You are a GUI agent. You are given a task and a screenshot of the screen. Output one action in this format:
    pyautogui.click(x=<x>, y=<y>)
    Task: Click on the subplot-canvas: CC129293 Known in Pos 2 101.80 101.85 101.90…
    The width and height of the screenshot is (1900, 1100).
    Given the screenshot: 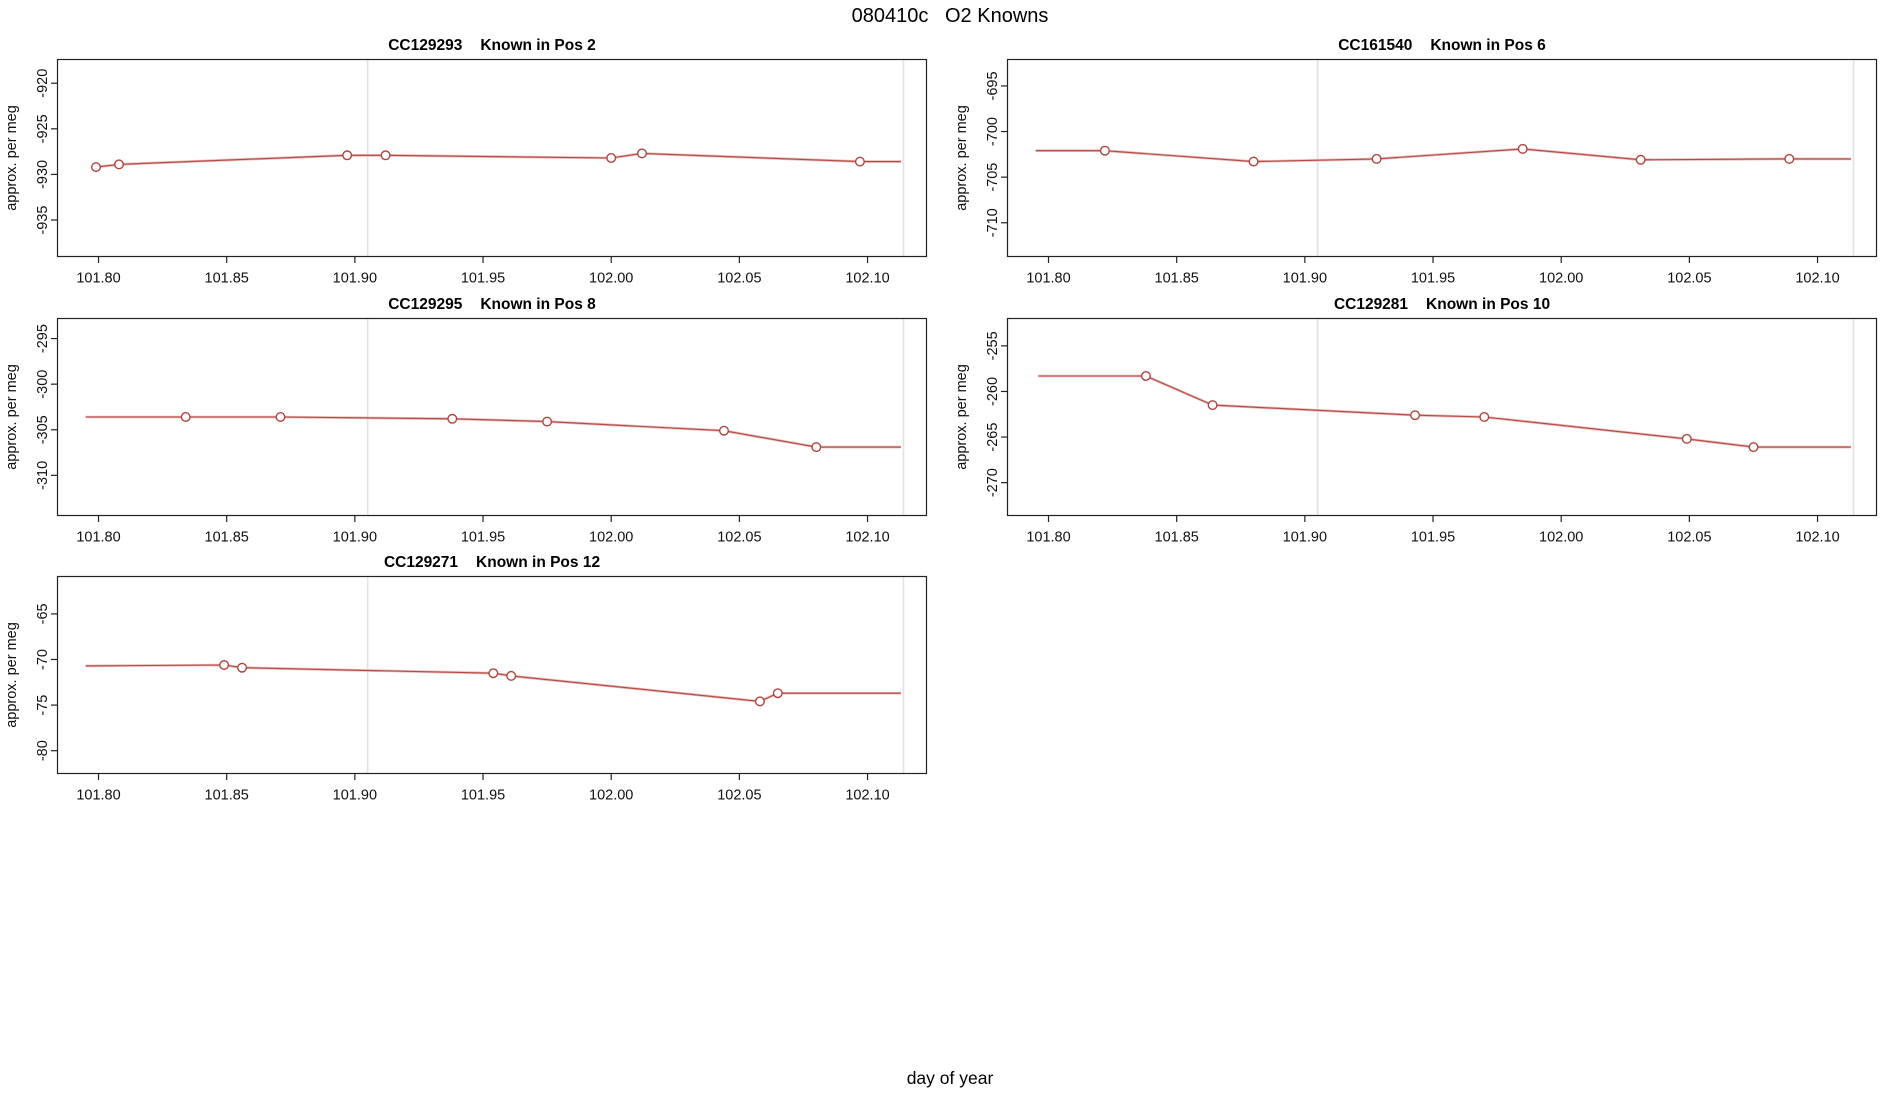 What is the action you would take?
    pyautogui.click(x=466, y=162)
    